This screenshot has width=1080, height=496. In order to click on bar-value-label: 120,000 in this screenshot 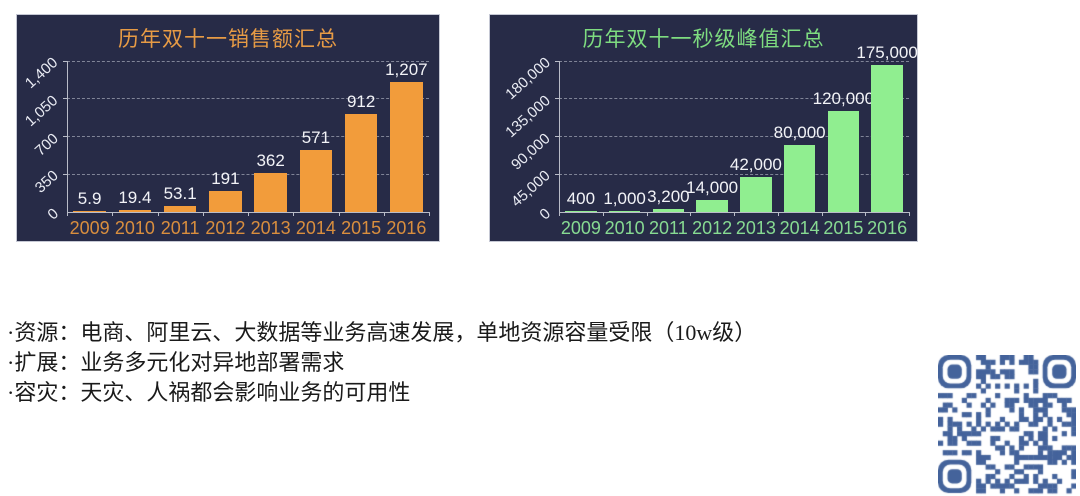, I will do `click(843, 99)`.